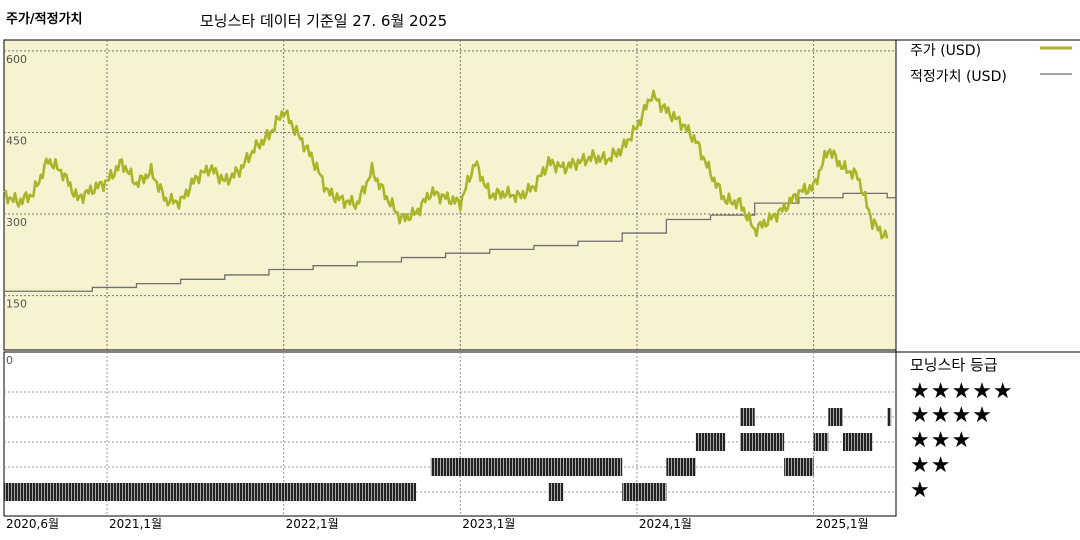 The image size is (1080, 540). I want to click on x-tick-label: 2024,1월, so click(665, 524).